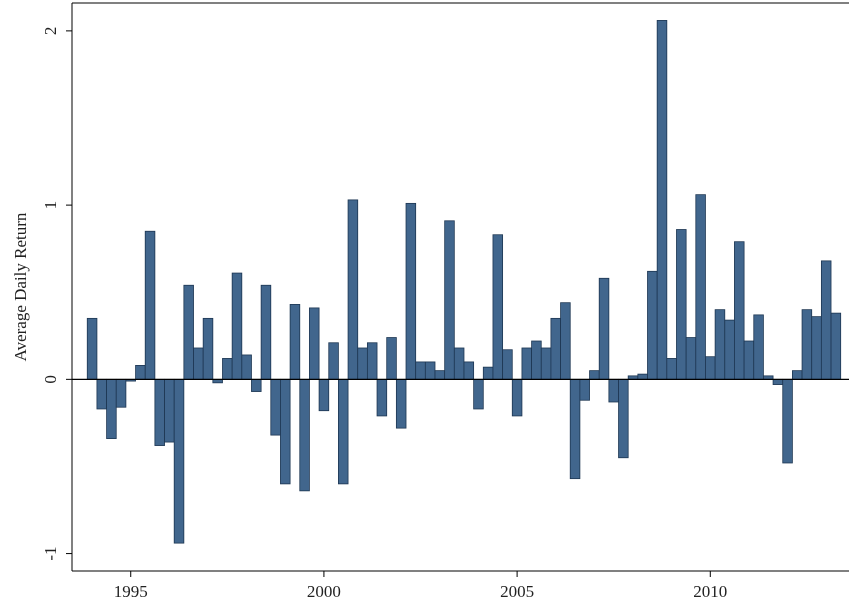 This screenshot has width=849, height=608. What do you see at coordinates (131, 591) in the screenshot?
I see `x-tick-label: 1995` at bounding box center [131, 591].